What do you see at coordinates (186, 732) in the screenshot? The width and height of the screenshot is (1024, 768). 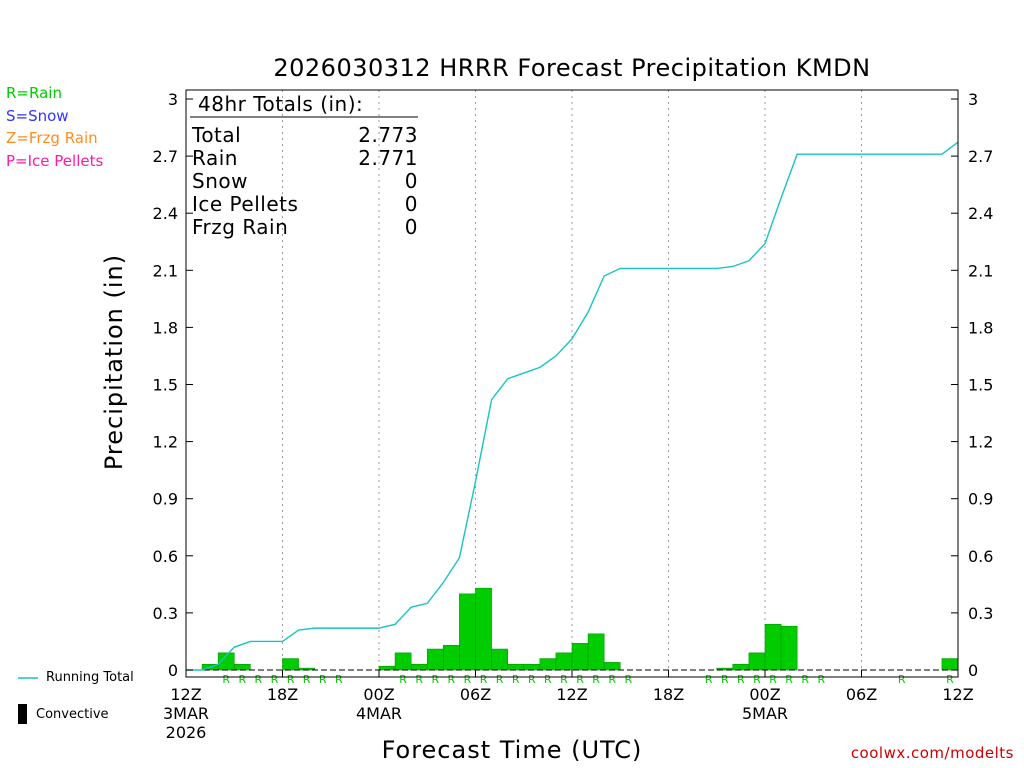 I see `xtick-label-0-2: 2026` at bounding box center [186, 732].